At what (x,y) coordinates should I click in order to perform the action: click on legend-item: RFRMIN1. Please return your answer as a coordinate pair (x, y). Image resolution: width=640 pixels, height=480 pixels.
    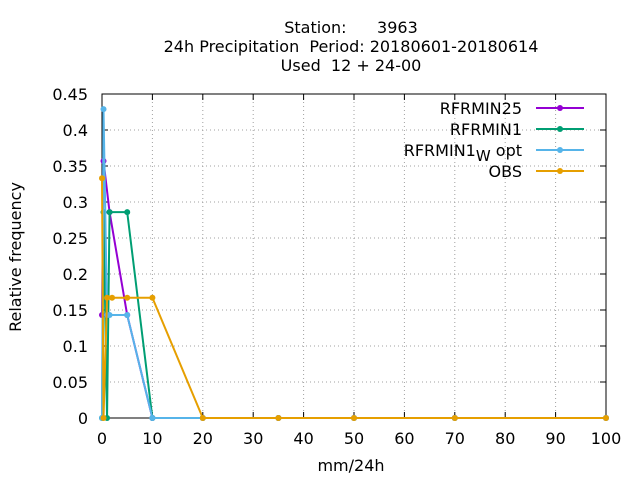
    Looking at the image, I should click on (517, 129).